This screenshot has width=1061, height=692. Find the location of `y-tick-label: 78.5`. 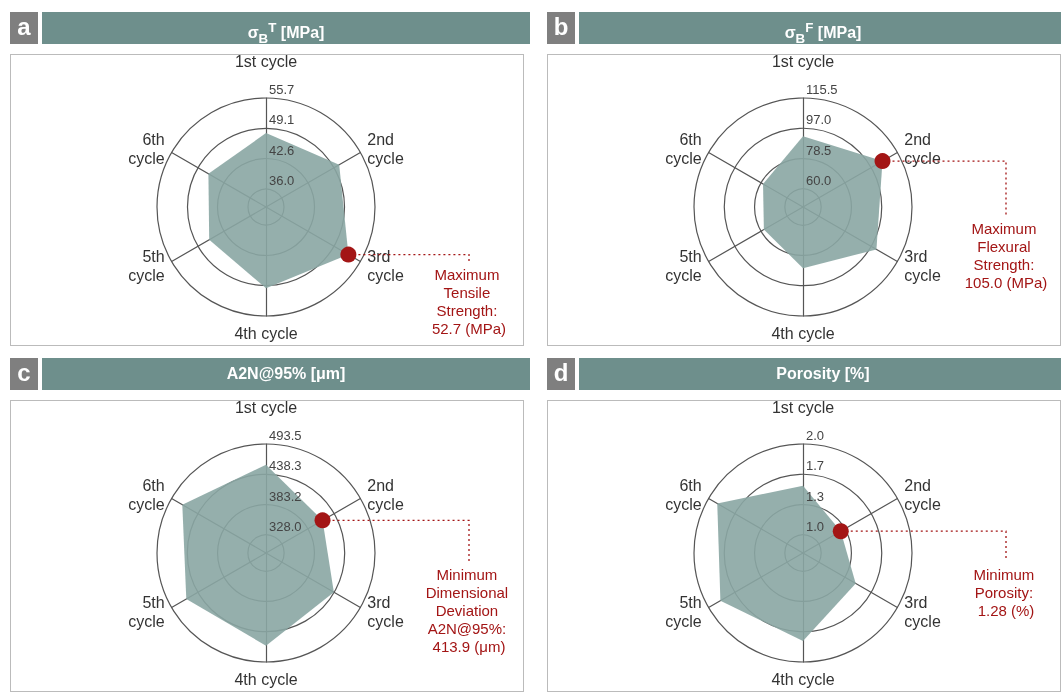

y-tick-label: 78.5 is located at coordinates (819, 150).